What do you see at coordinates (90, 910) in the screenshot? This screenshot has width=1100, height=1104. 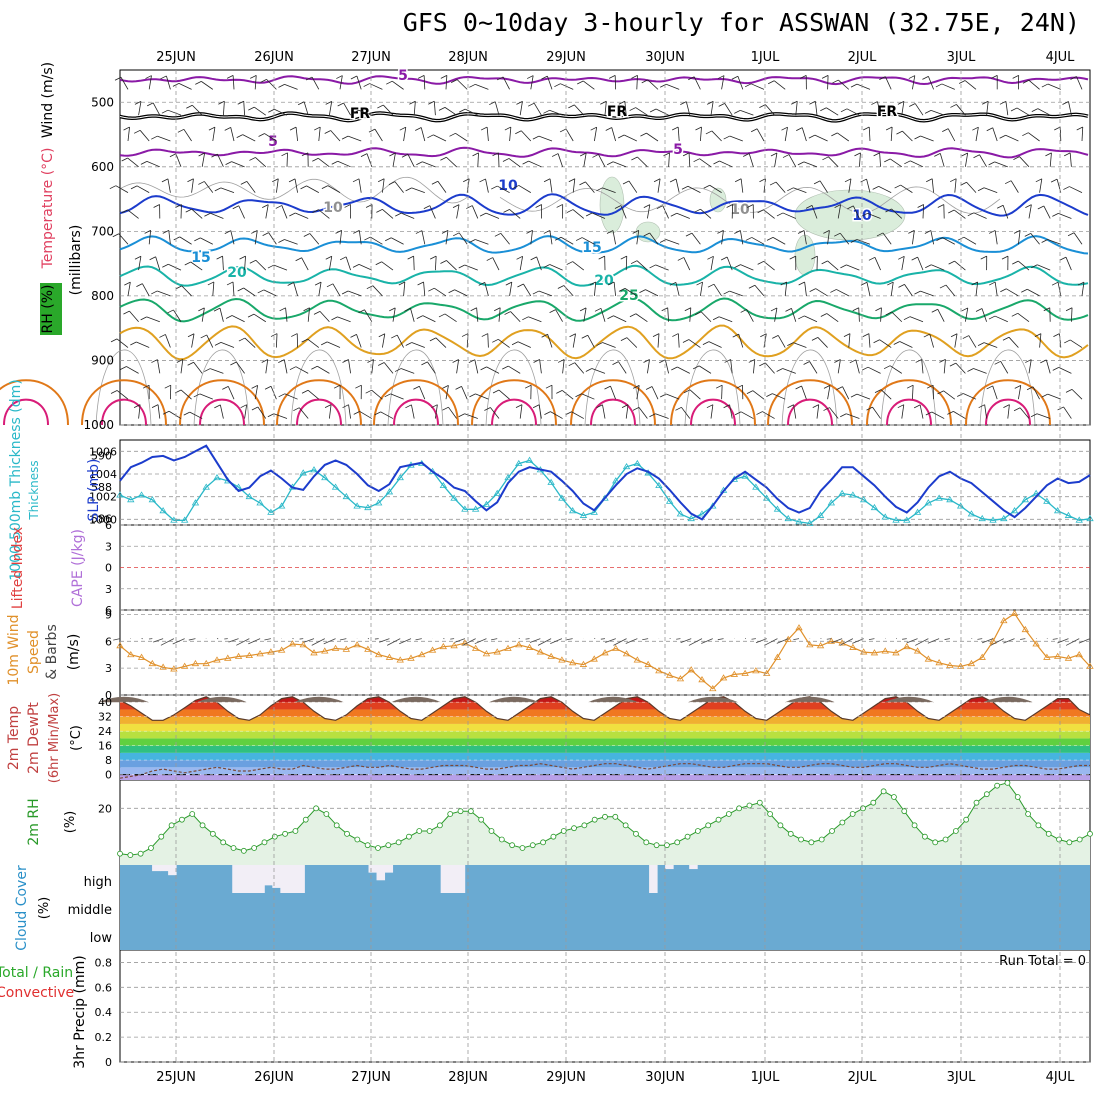 I see `cloud-level-label: middle` at bounding box center [90, 910].